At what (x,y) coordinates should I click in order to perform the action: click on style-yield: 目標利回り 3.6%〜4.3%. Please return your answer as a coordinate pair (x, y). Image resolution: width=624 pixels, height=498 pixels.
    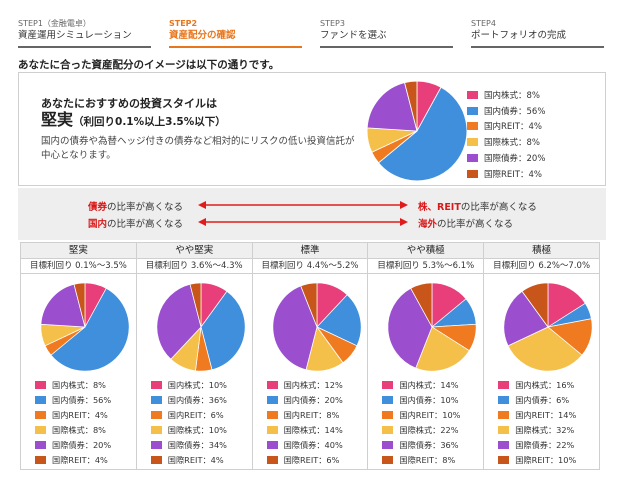
    Looking at the image, I should click on (194, 266).